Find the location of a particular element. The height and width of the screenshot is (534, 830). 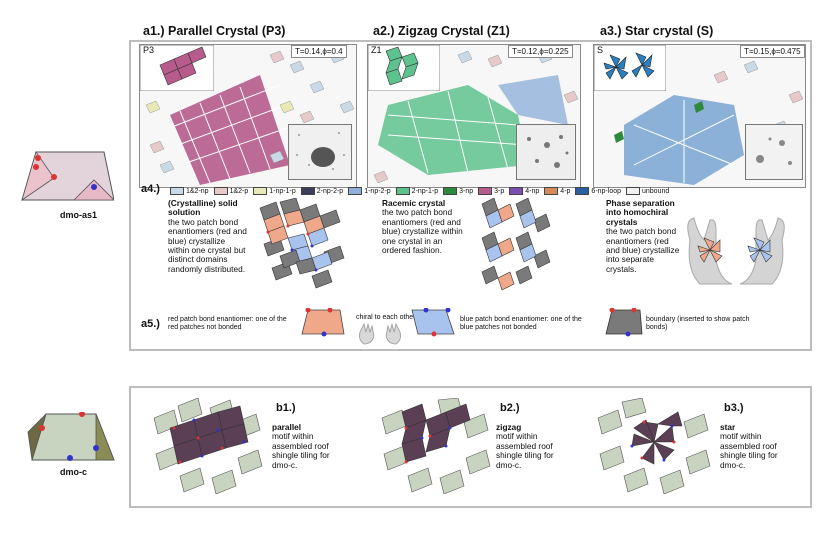

legend-item: 4-np is located at coordinates (524, 191).